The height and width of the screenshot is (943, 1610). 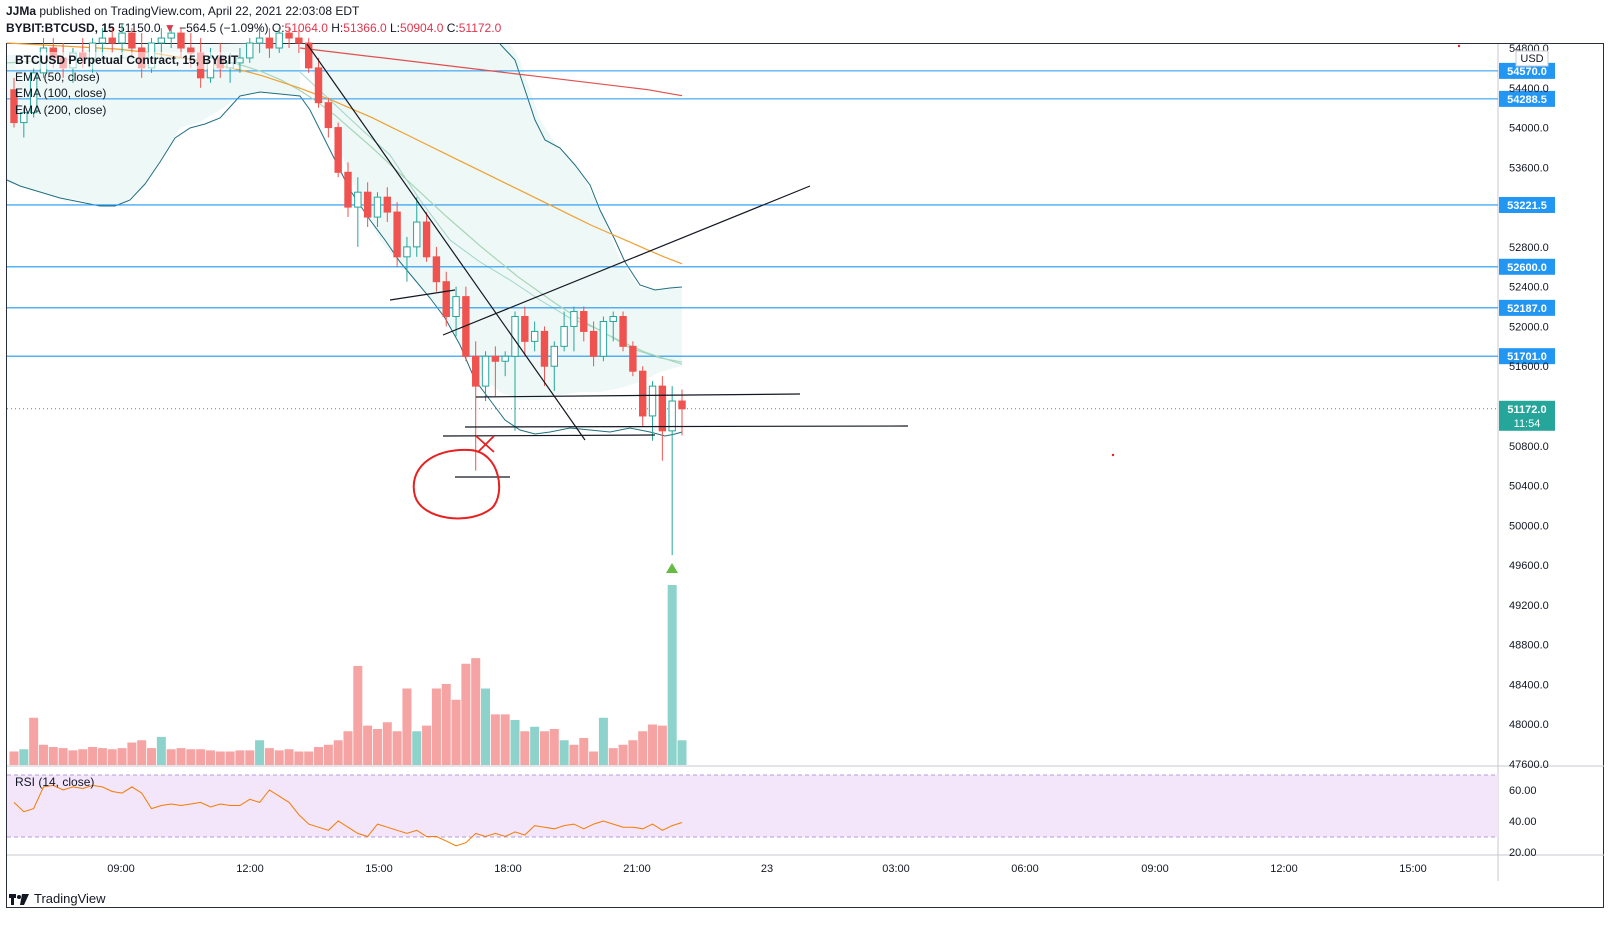 I want to click on legend-ema-200: EMA (200, close), so click(x=61, y=109).